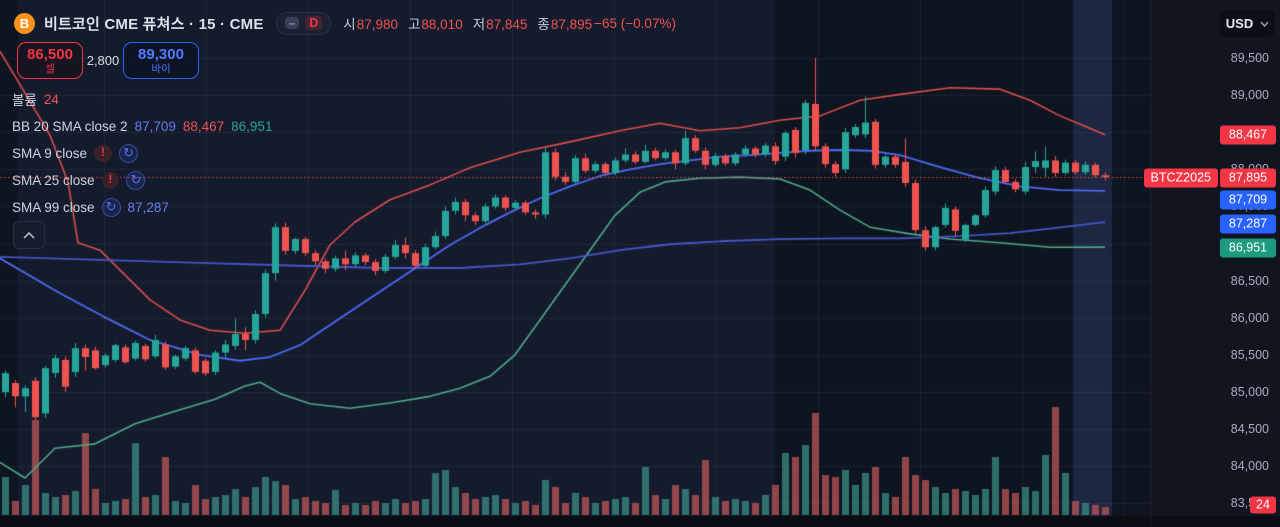 Image resolution: width=1280 pixels, height=527 pixels. What do you see at coordinates (1209, 178) in the screenshot?
I see `symbol-price-badge: BTCZ2025 87,895` at bounding box center [1209, 178].